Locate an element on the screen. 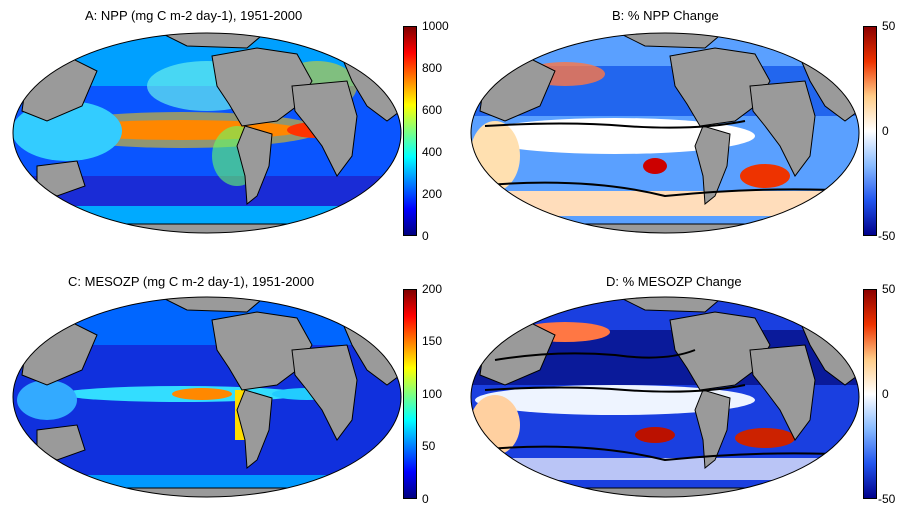 The height and width of the screenshot is (526, 920). panel-b-tick: -50 is located at coordinates (887, 236).